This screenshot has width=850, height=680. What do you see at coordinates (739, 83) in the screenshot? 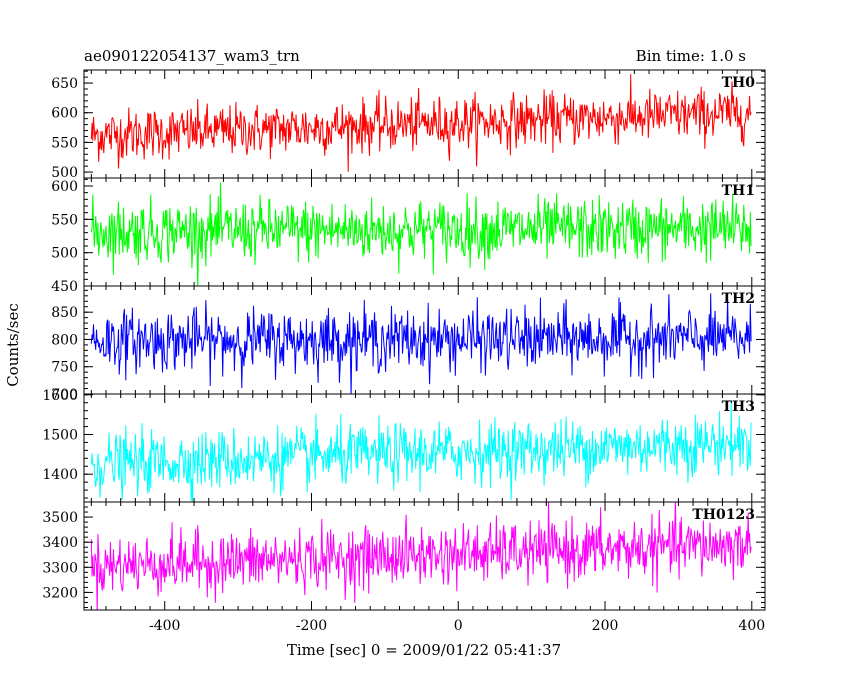
I see `panel-label-th0: TH0` at bounding box center [739, 83].